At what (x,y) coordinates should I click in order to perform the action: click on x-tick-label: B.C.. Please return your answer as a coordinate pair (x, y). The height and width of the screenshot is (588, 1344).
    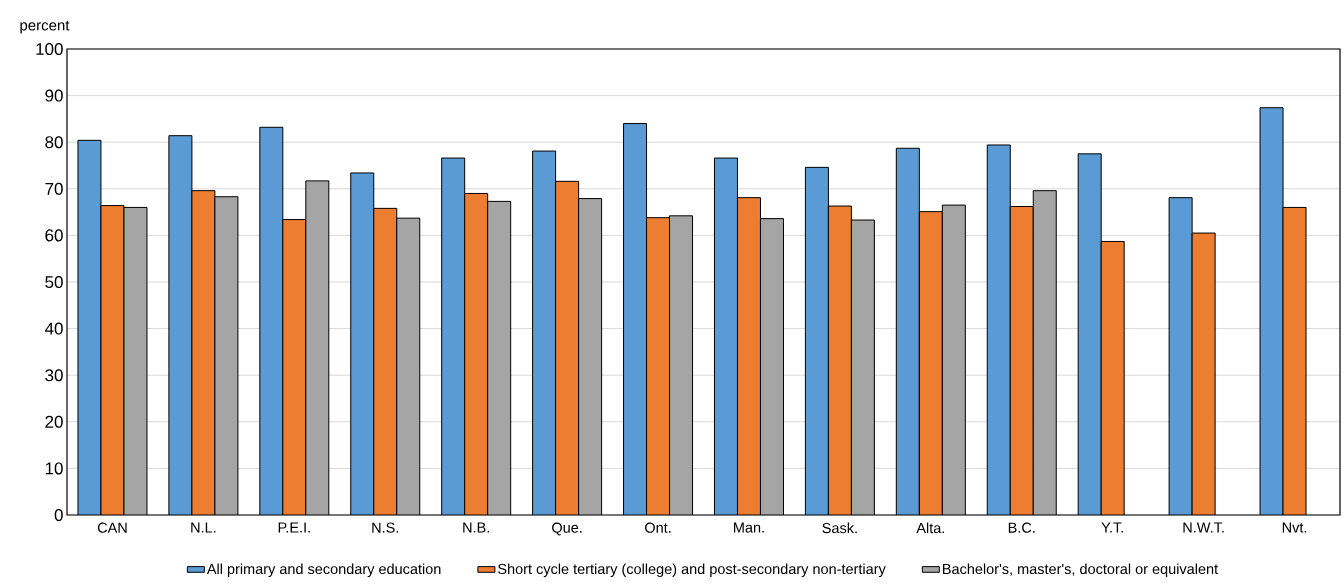
    Looking at the image, I should click on (1021, 527).